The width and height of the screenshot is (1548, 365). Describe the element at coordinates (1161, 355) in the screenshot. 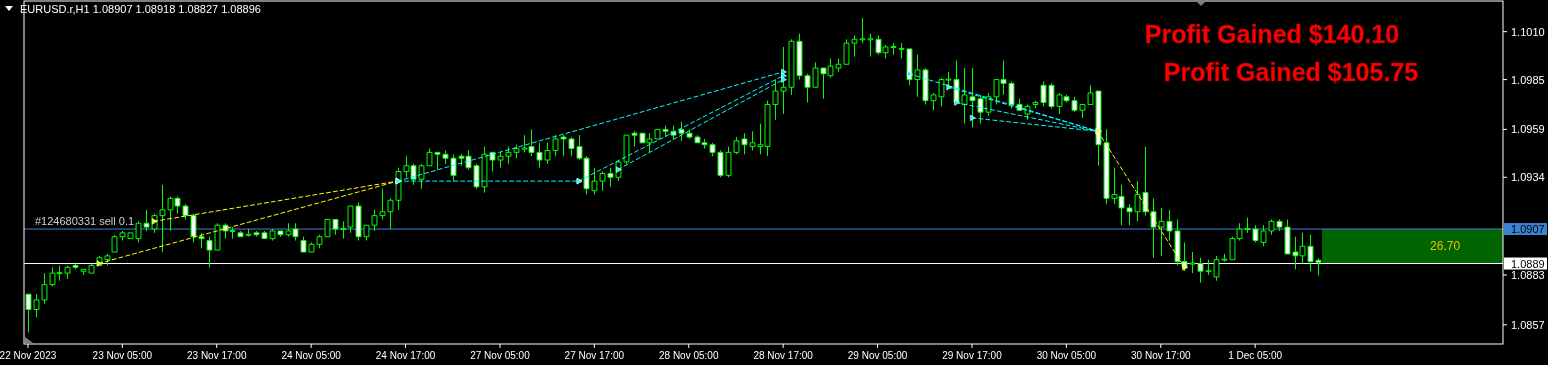

I see `x-tick-label: 30 Nov 17:00` at that location.